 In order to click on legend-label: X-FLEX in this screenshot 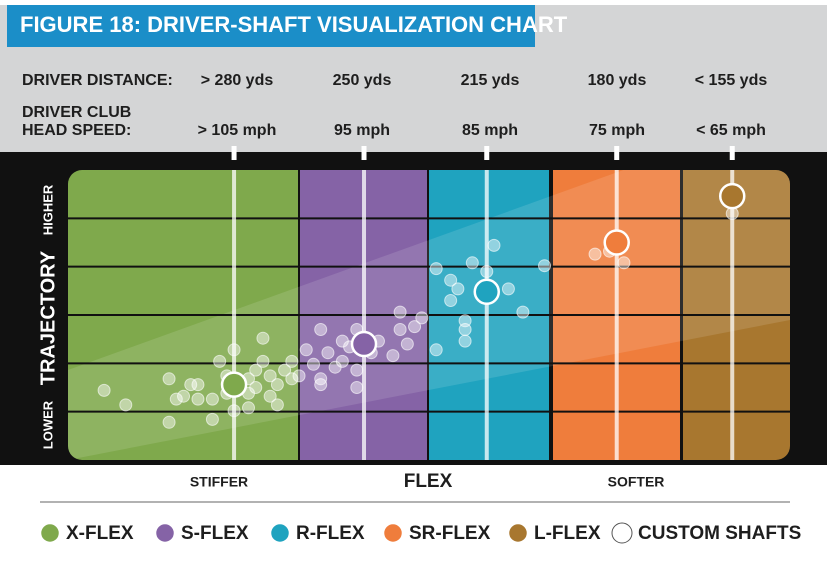, I will do `click(100, 533)`.